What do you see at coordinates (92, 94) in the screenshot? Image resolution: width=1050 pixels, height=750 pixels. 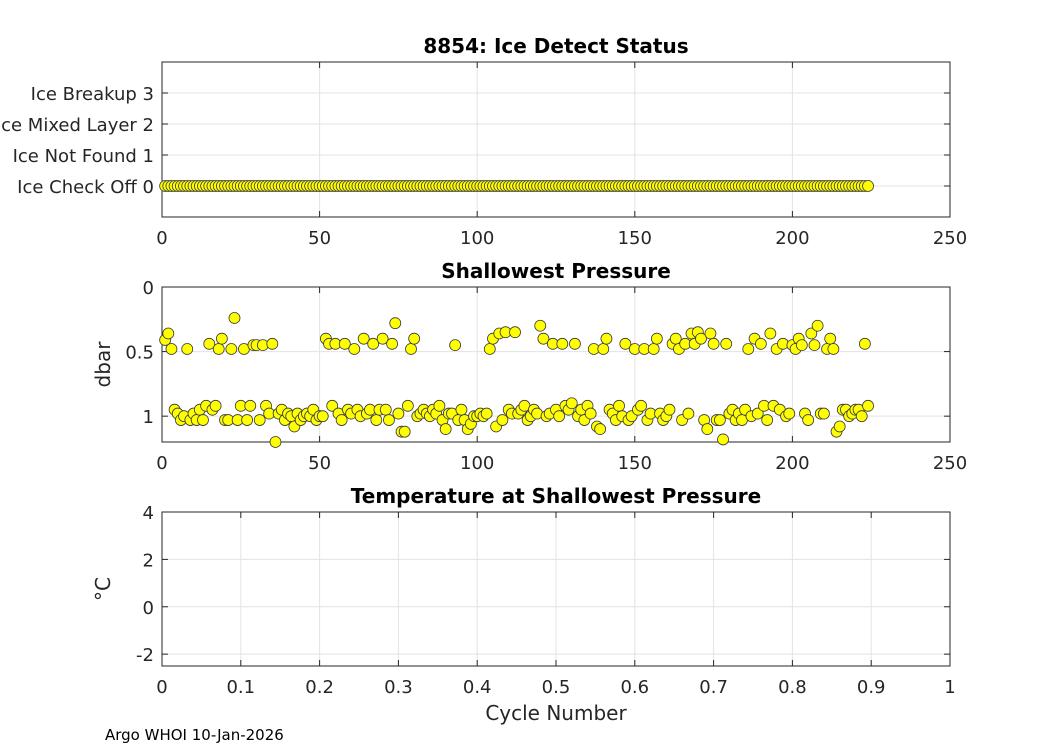 I see `ice-status-ytick-label: Ice Breakup 3` at bounding box center [92, 94].